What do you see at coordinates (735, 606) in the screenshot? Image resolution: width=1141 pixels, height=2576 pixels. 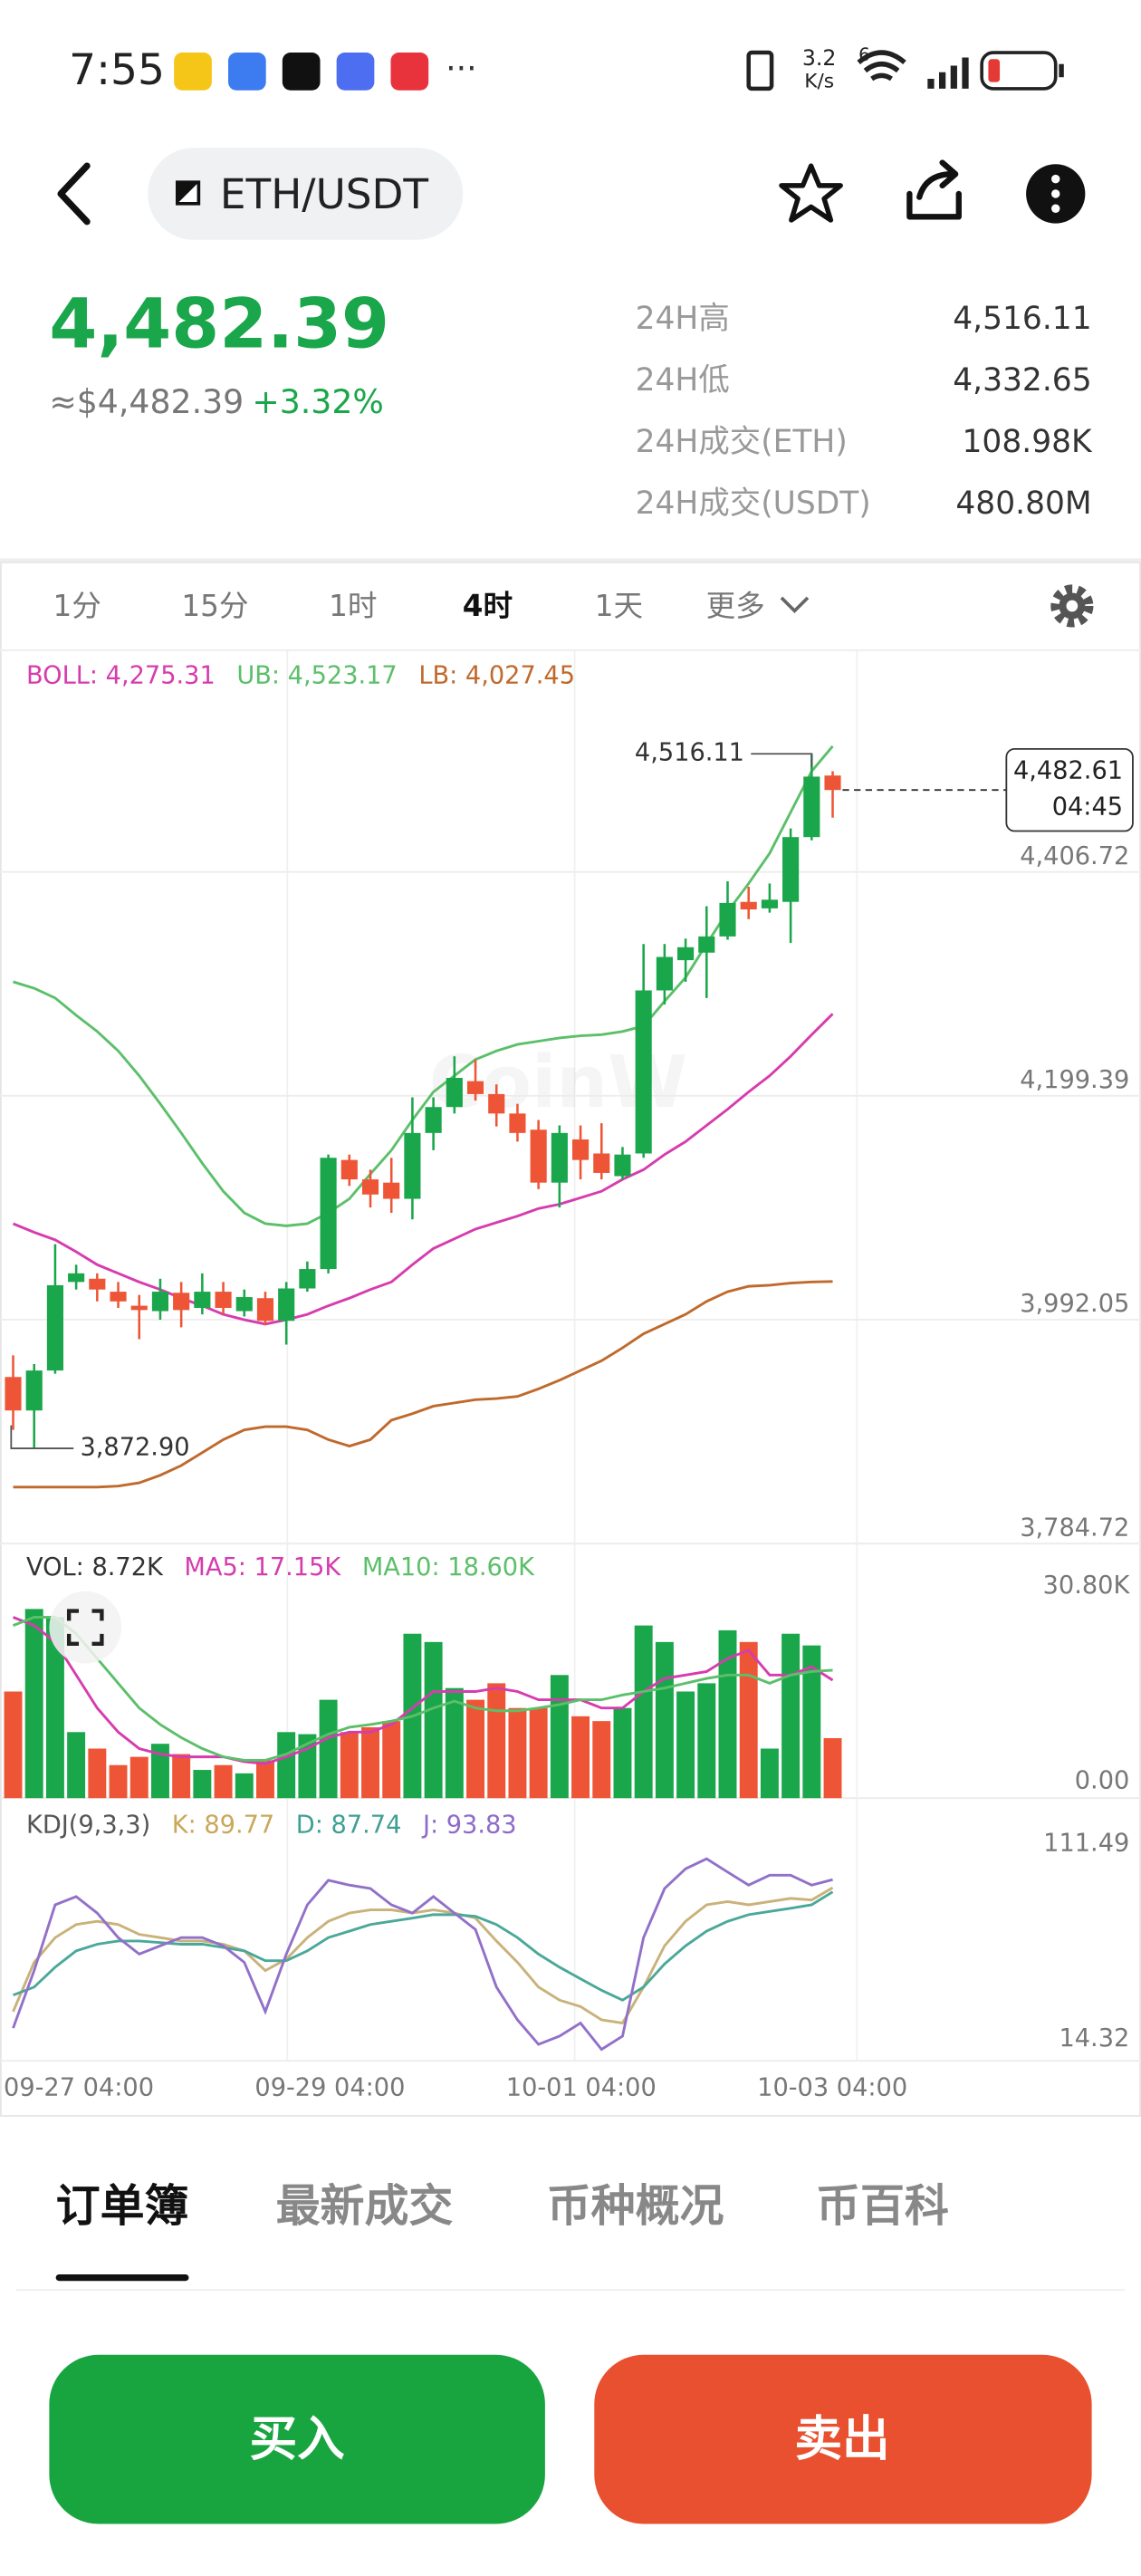 I see `timeframe: 更多` at bounding box center [735, 606].